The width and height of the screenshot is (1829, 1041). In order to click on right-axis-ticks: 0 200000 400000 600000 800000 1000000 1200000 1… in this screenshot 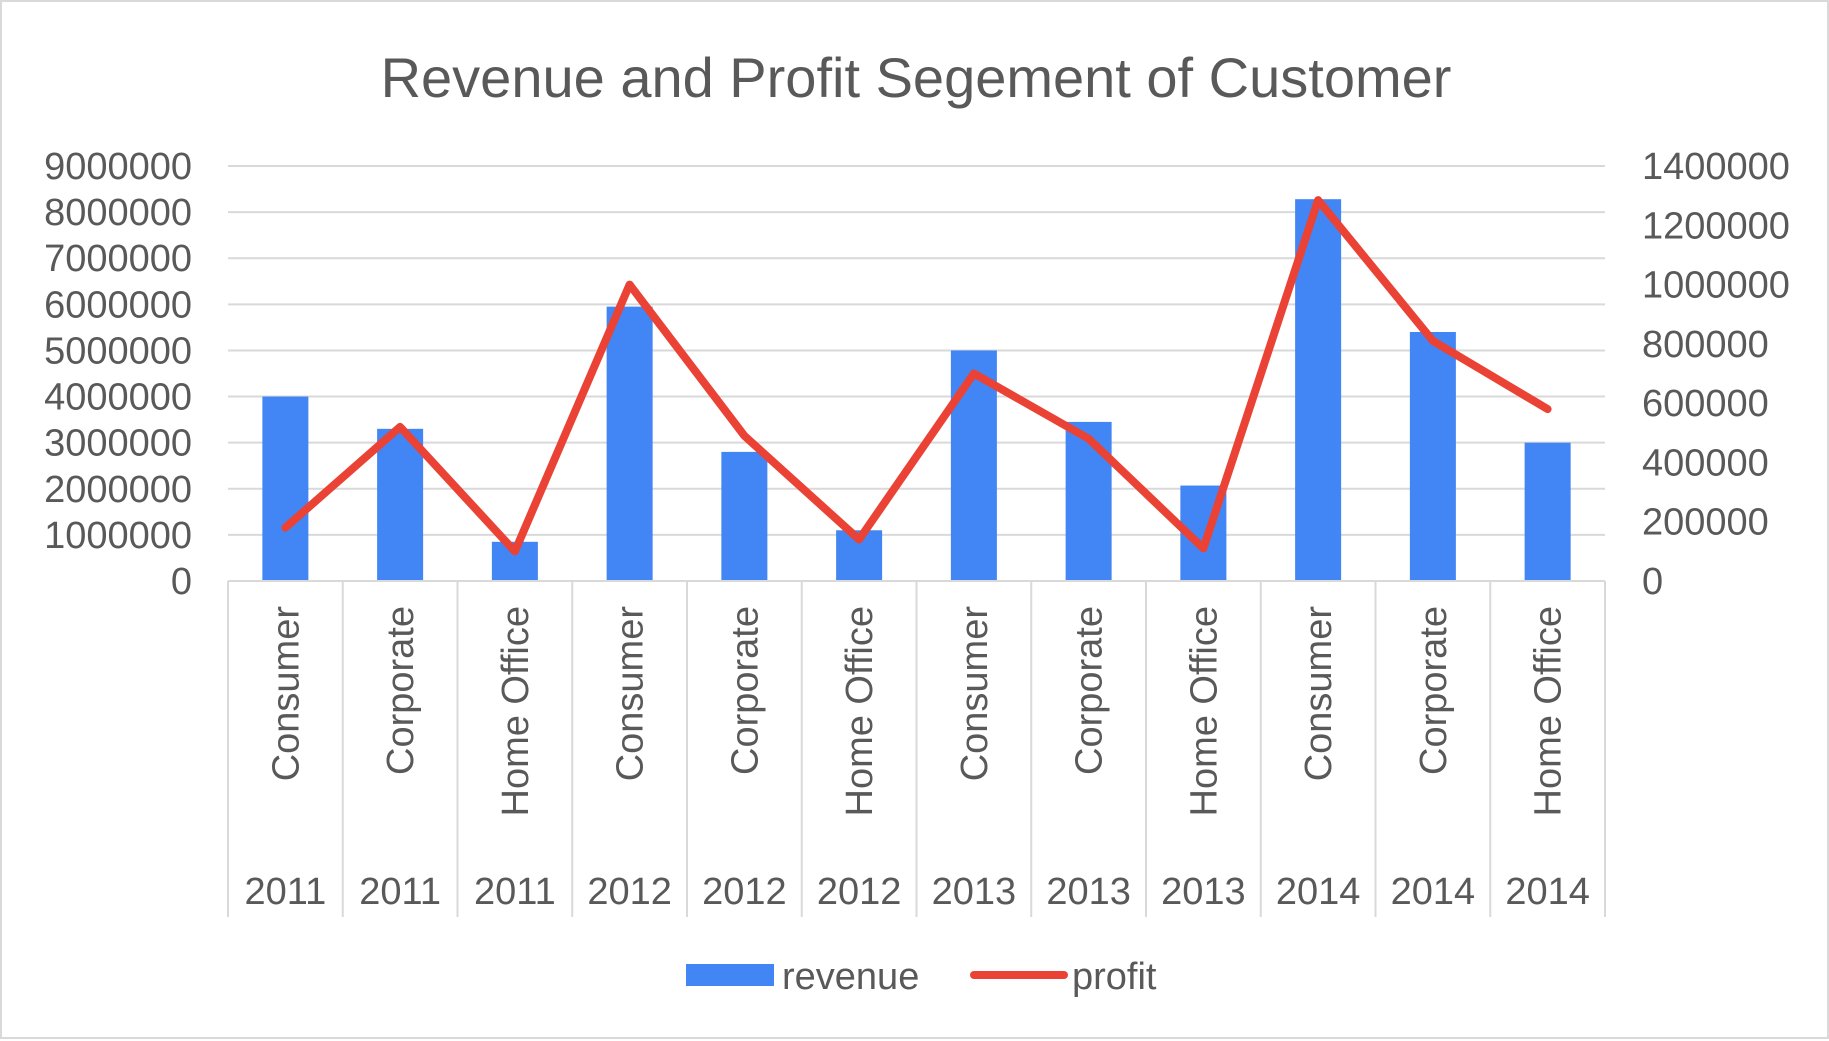, I will do `click(1716, 374)`.